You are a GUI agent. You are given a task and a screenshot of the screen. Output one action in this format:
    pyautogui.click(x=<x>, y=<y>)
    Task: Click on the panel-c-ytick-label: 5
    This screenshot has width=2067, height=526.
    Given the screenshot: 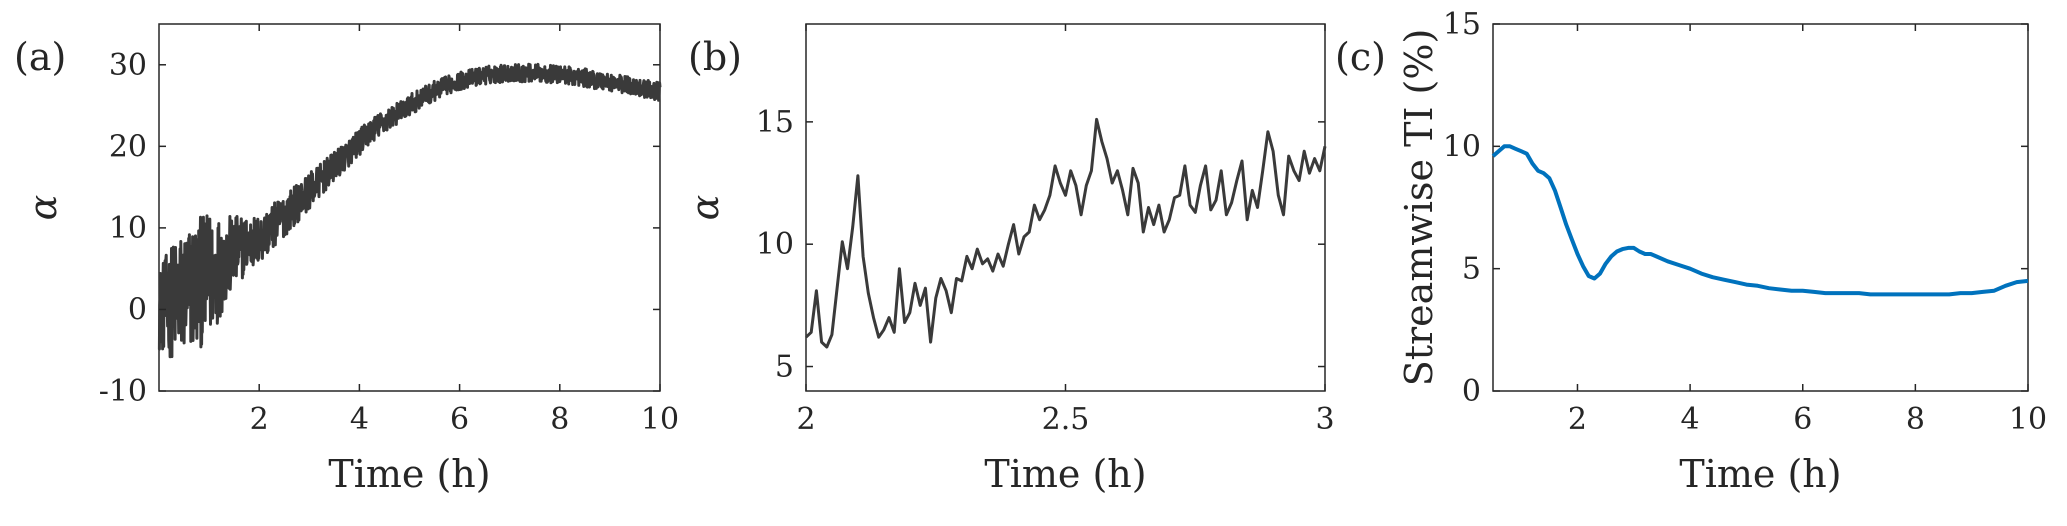 What is the action you would take?
    pyautogui.click(x=1471, y=269)
    